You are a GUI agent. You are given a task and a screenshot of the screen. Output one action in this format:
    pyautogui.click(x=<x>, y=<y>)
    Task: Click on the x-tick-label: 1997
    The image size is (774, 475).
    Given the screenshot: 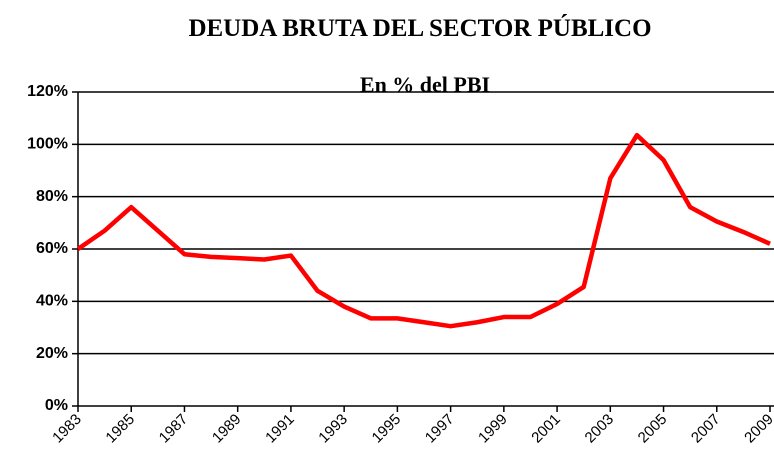 What is the action you would take?
    pyautogui.click(x=440, y=429)
    